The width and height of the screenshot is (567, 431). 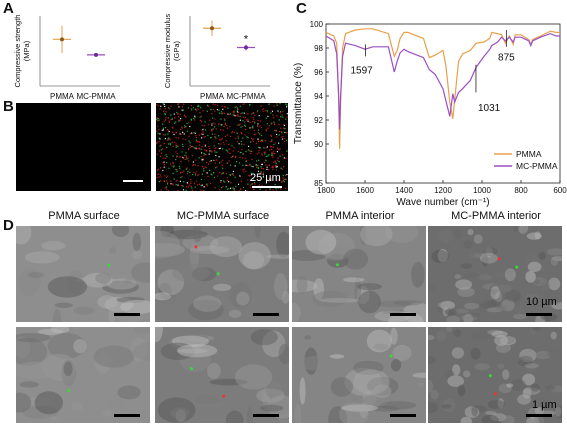 I want to click on sem-texture, so click(x=83, y=274).